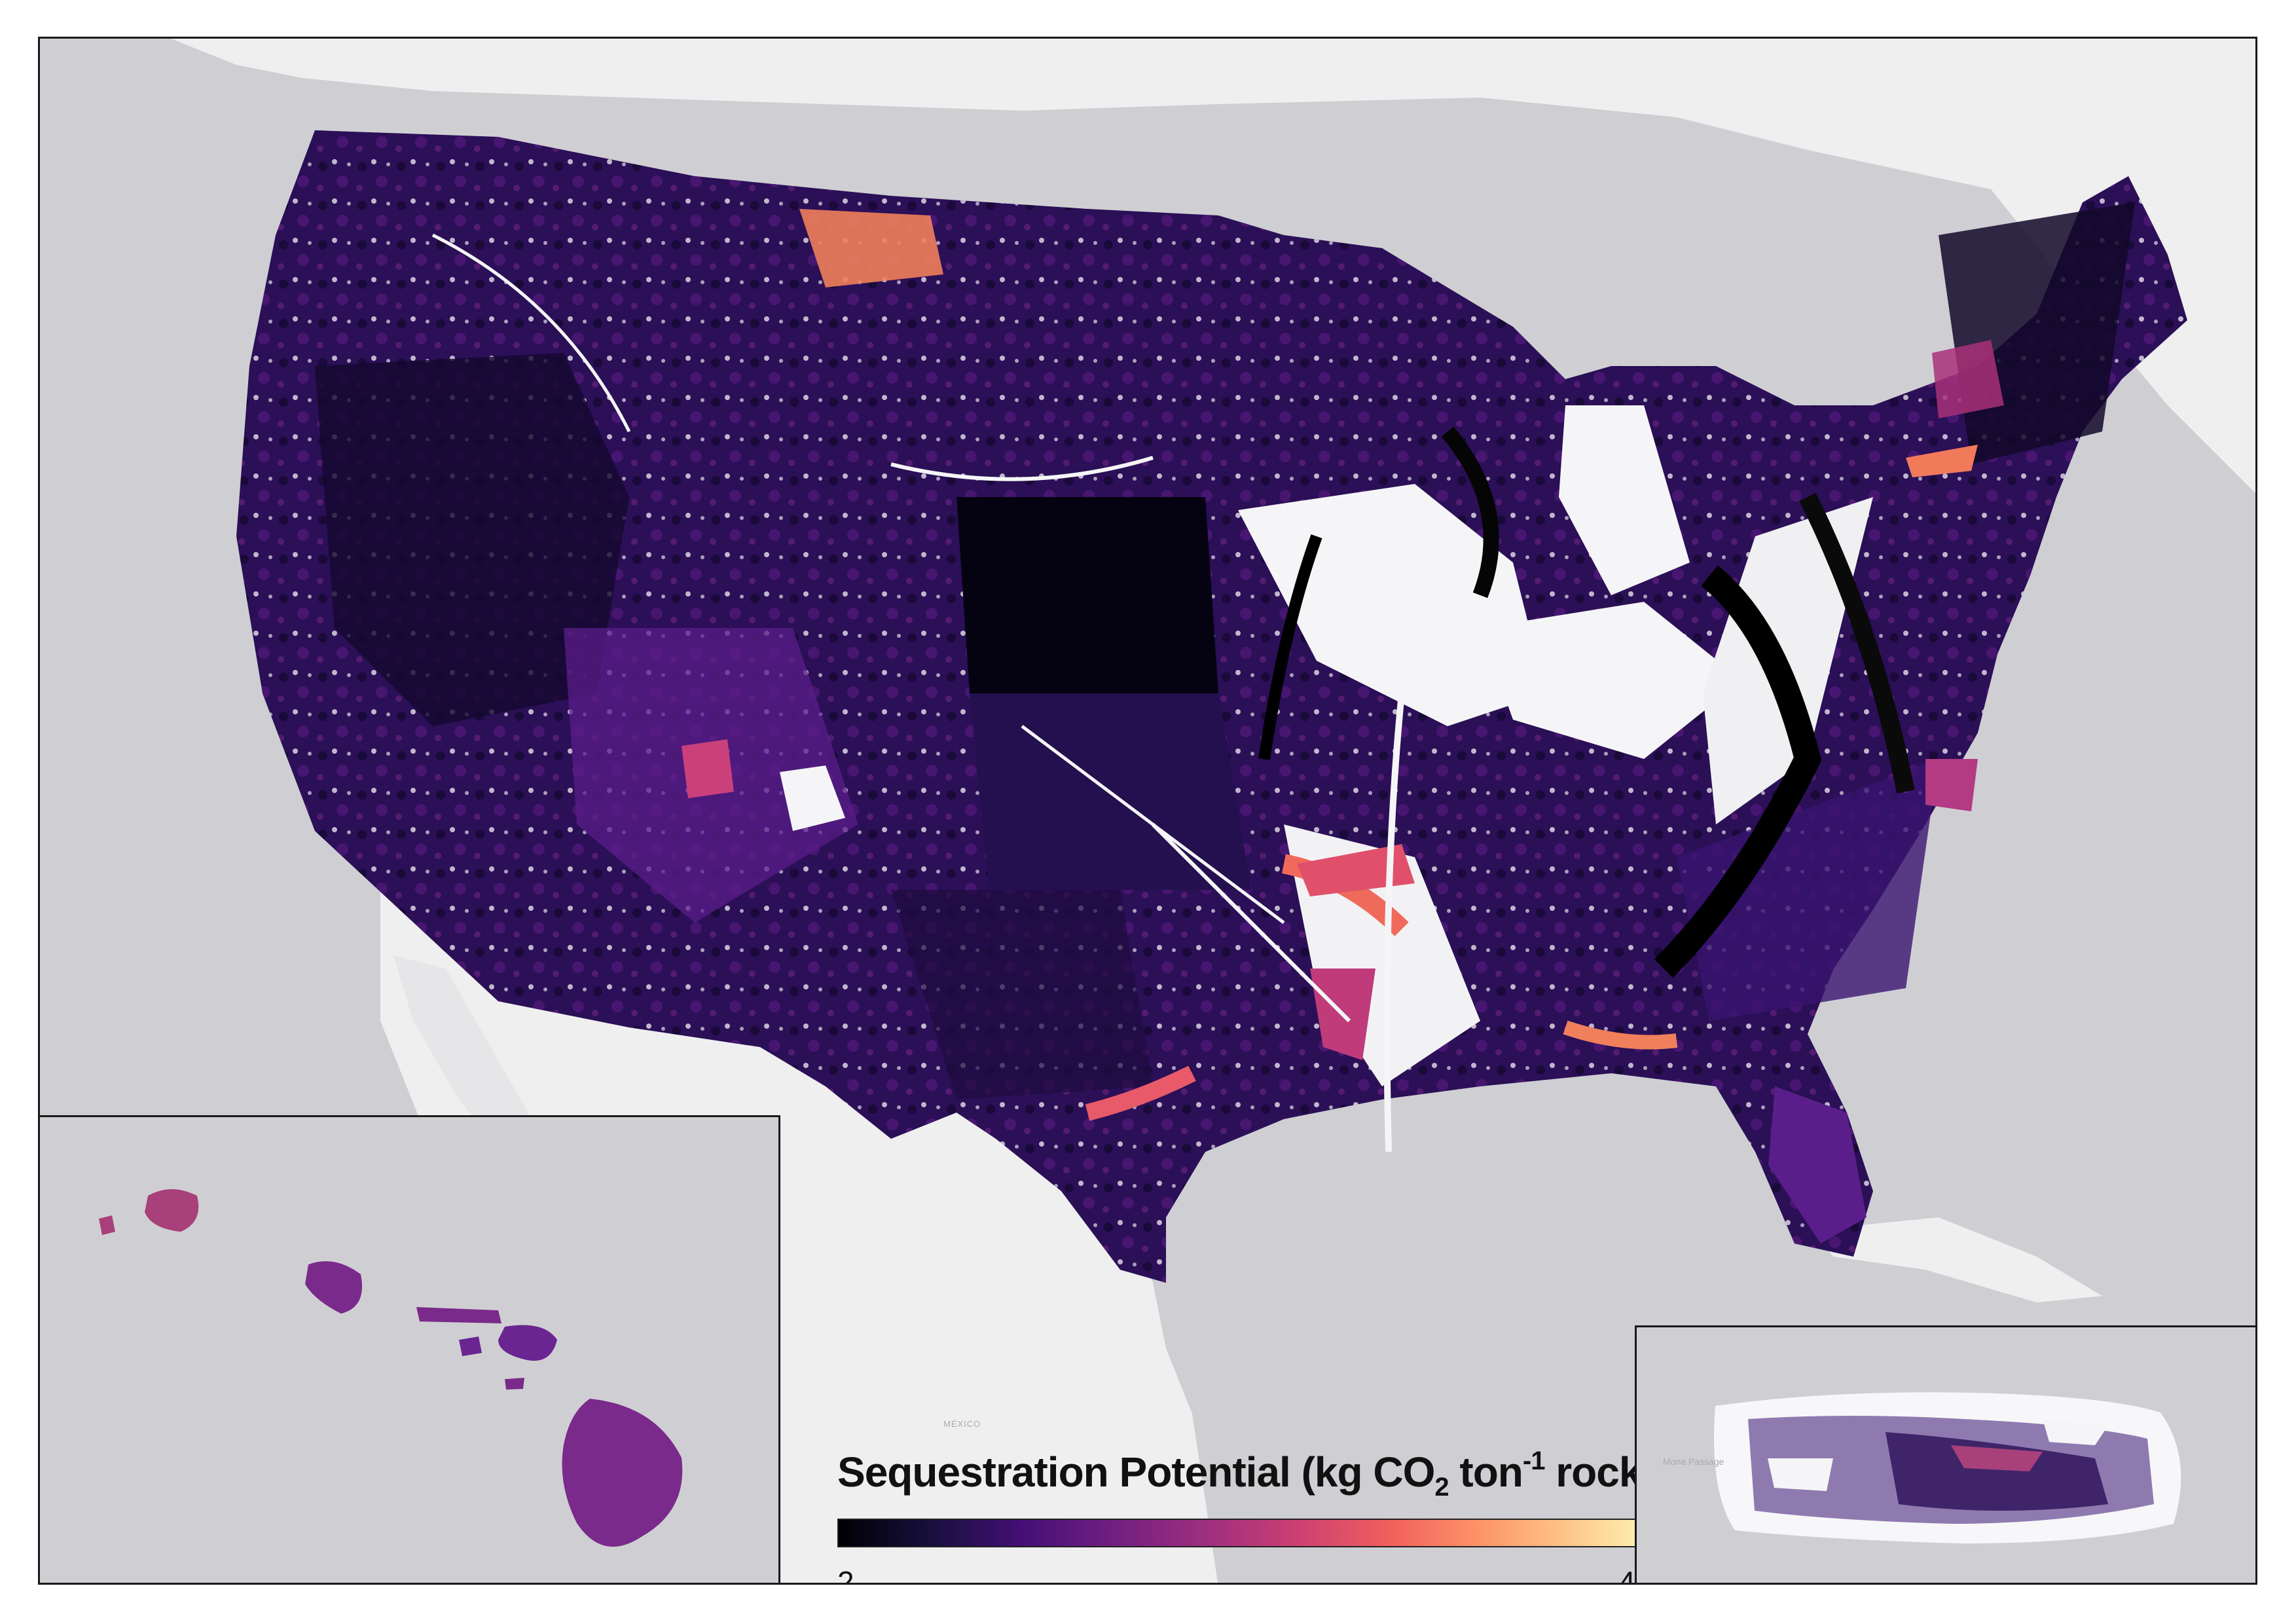 The image size is (2296, 1624). What do you see at coordinates (1253, 1533) in the screenshot?
I see `legend-colorbar` at bounding box center [1253, 1533].